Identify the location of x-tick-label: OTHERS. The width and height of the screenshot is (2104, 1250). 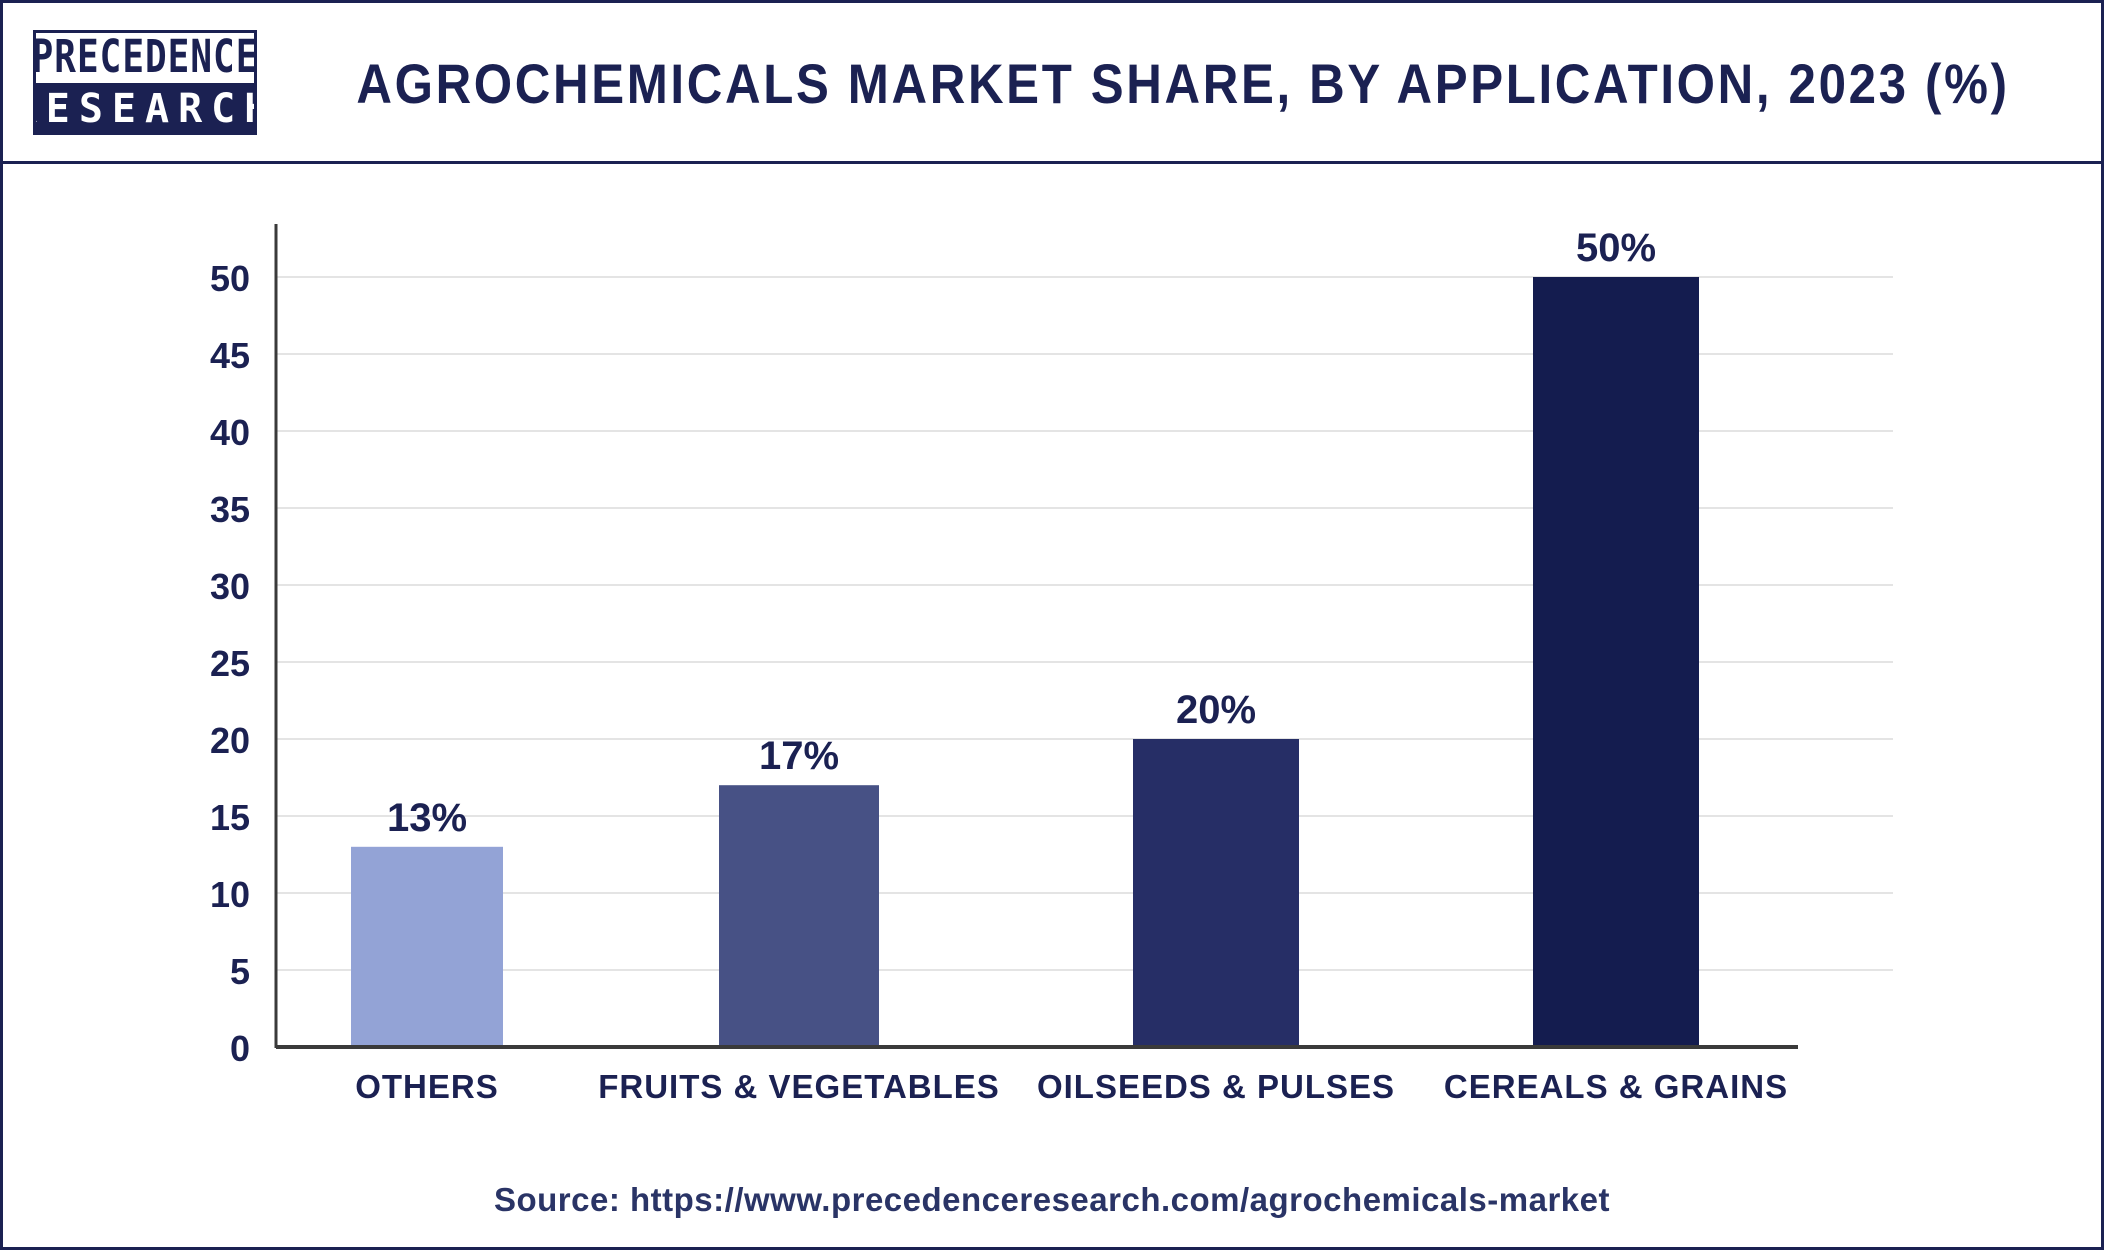
(427, 1086).